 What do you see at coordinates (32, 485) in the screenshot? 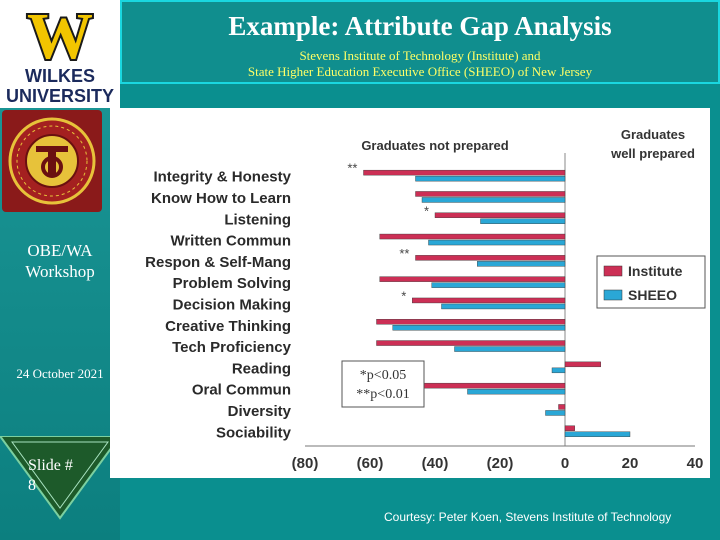
I see `slide-number-value: 8` at bounding box center [32, 485].